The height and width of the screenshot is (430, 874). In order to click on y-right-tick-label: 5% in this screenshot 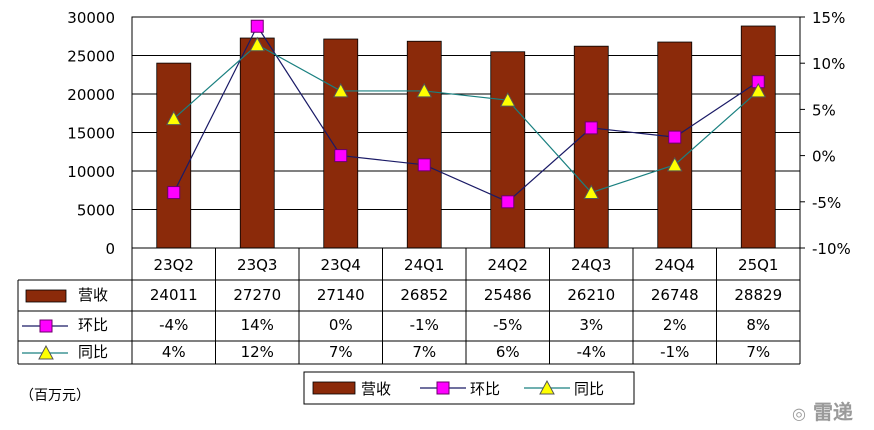, I will do `click(824, 110)`.